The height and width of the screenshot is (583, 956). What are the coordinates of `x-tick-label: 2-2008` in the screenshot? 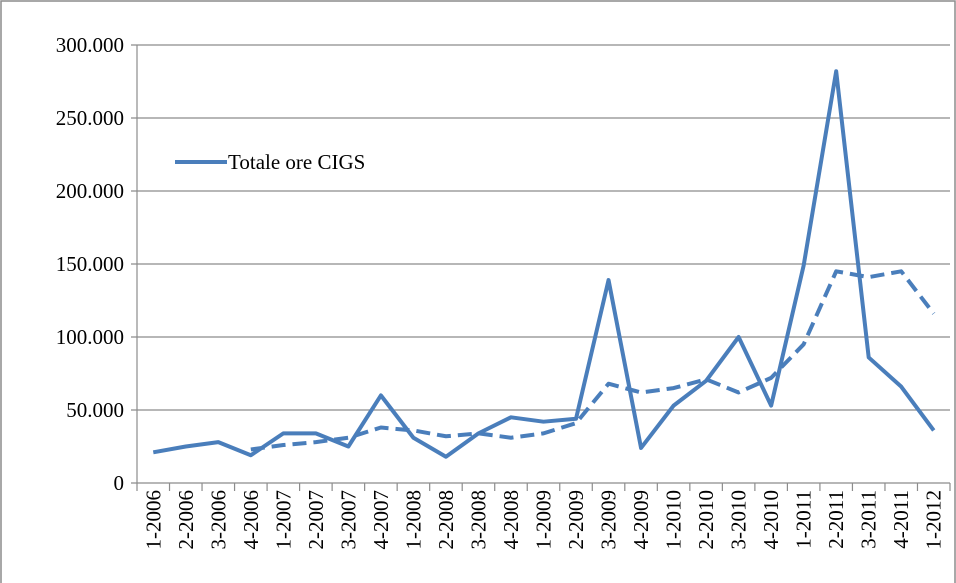 It's located at (446, 520).